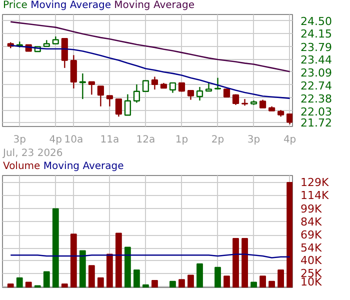  Describe the element at coordinates (315, 182) in the screenshot. I see `y-tick-label: 129K` at that location.